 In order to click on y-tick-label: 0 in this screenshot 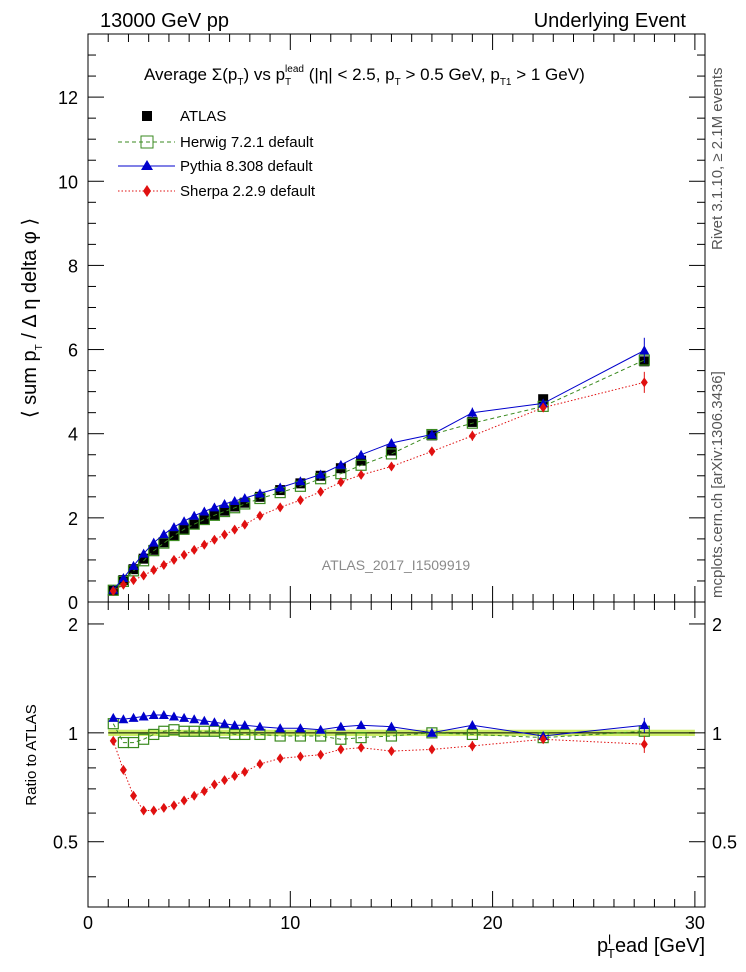, I will do `click(73, 603)`.